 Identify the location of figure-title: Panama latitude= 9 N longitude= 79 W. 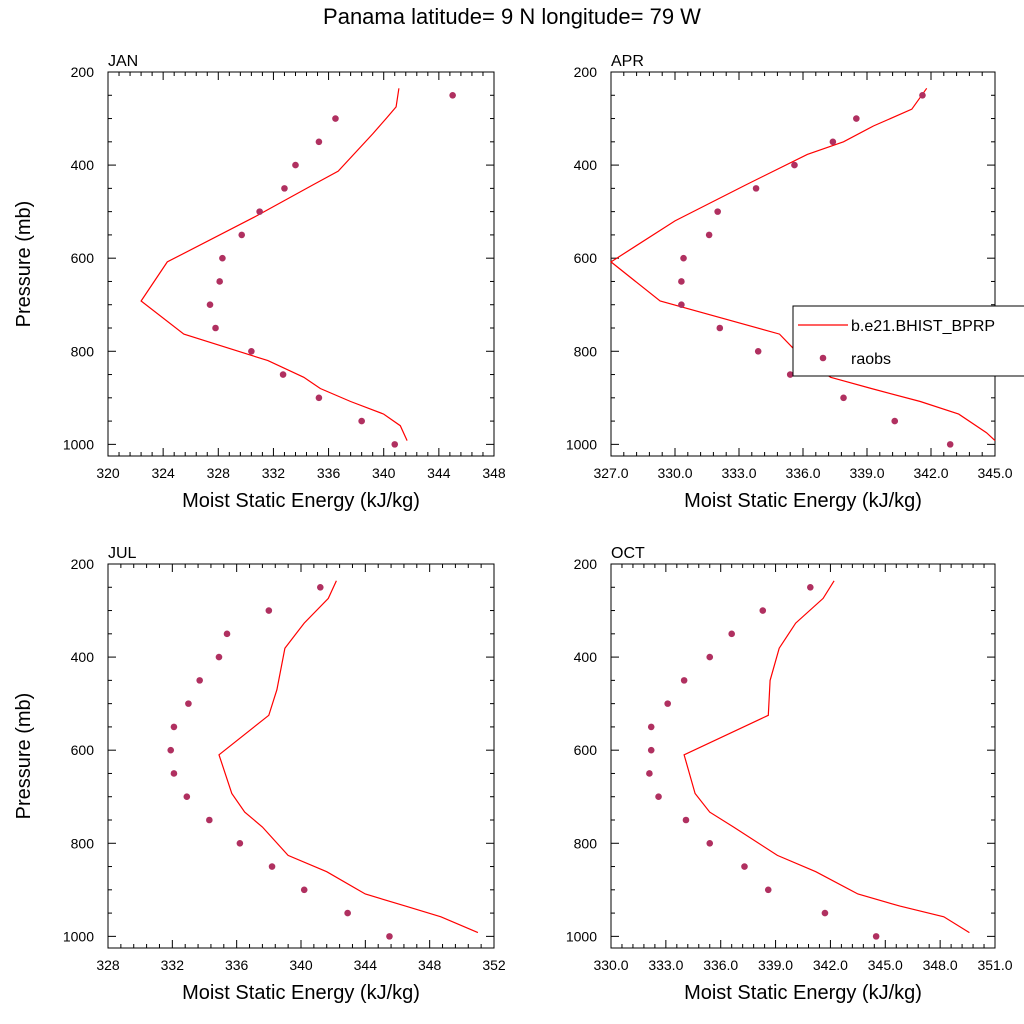
(512, 16).